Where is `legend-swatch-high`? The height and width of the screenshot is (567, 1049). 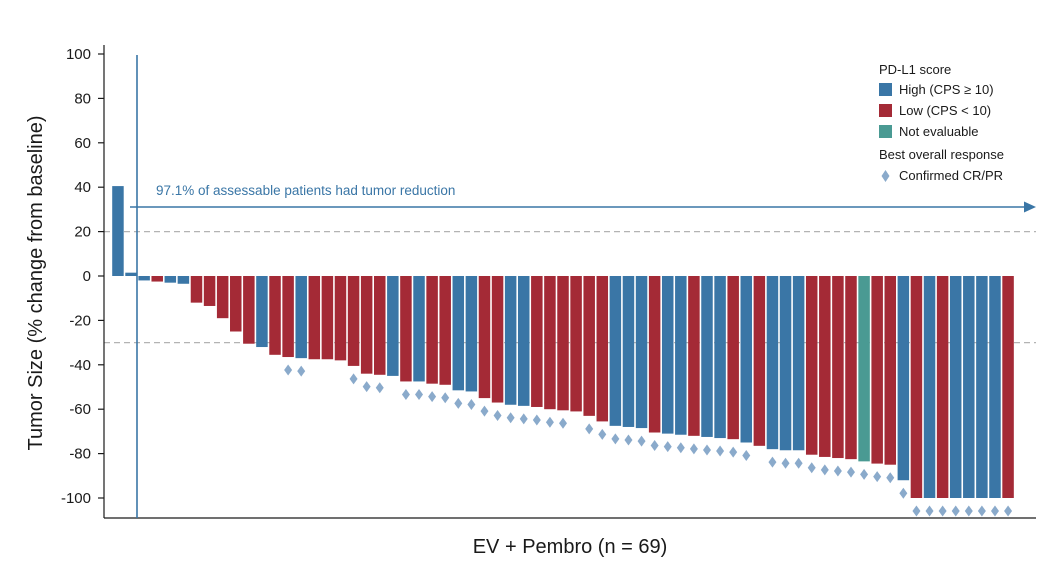 legend-swatch-high is located at coordinates (885, 89).